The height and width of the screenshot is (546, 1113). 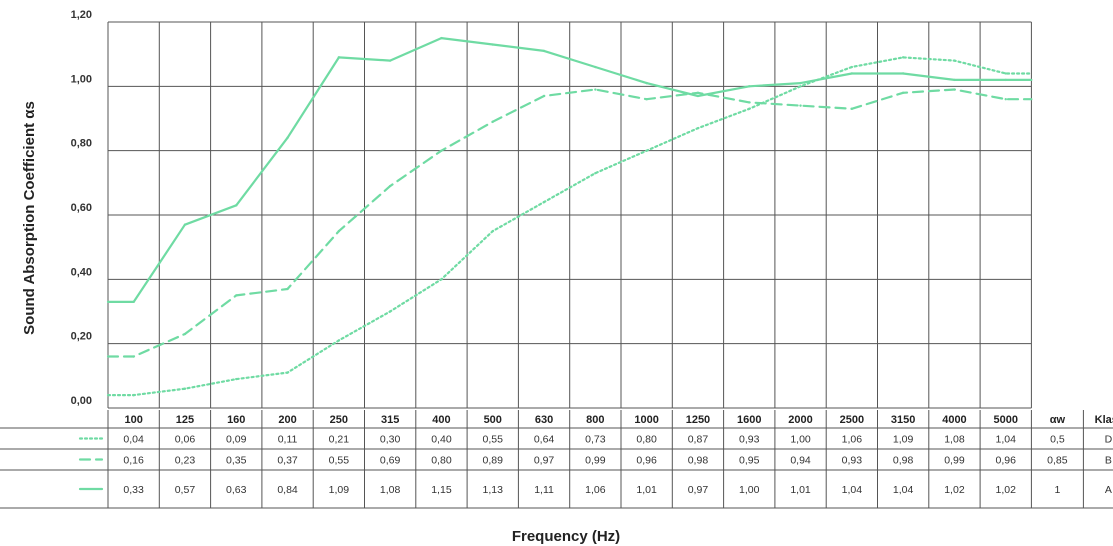 What do you see at coordinates (339, 420) in the screenshot?
I see `table-header-cell: 250` at bounding box center [339, 420].